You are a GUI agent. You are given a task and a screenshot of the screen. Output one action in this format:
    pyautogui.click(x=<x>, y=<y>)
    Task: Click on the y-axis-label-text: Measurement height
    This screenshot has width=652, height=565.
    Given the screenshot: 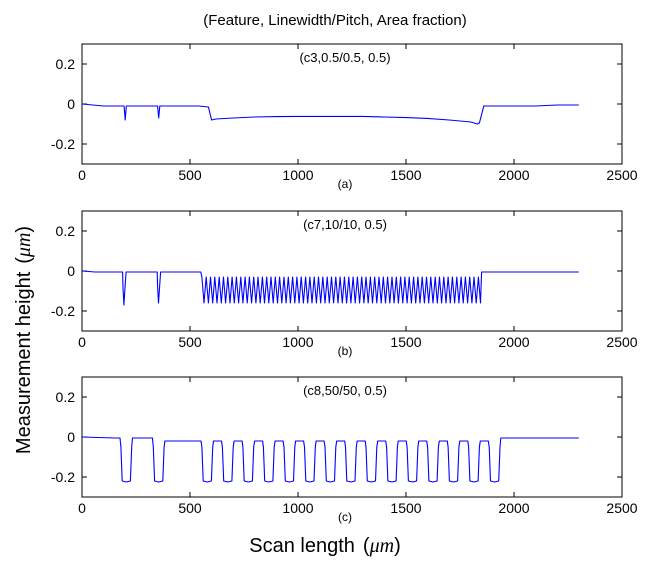 What is the action you would take?
    pyautogui.click(x=24, y=362)
    